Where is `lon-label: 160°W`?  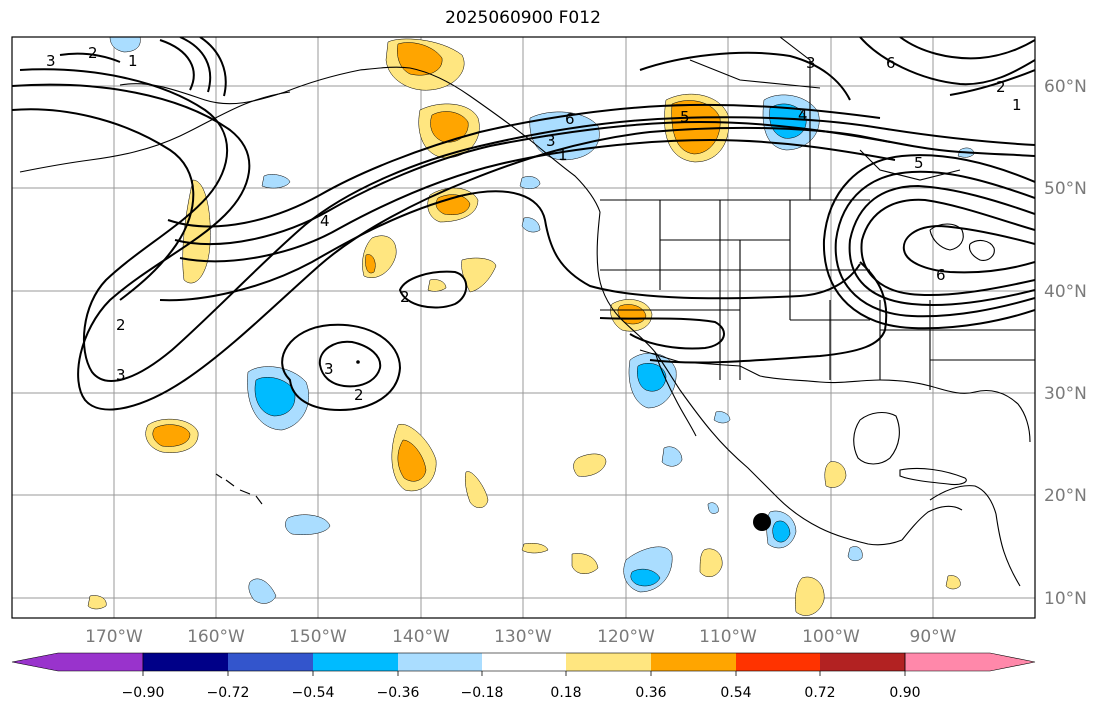 lon-label: 160°W is located at coordinates (216, 637).